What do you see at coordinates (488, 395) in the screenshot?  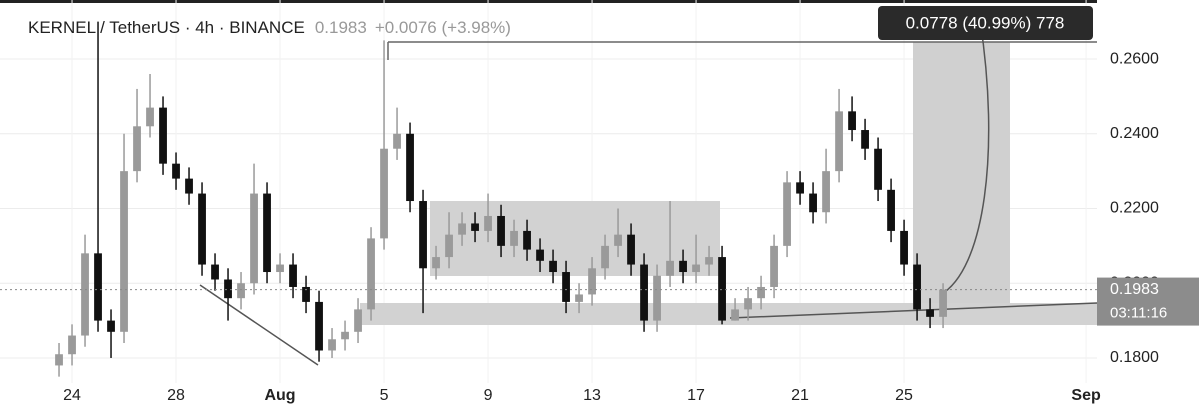 I see `x-tick-label: 9` at bounding box center [488, 395].